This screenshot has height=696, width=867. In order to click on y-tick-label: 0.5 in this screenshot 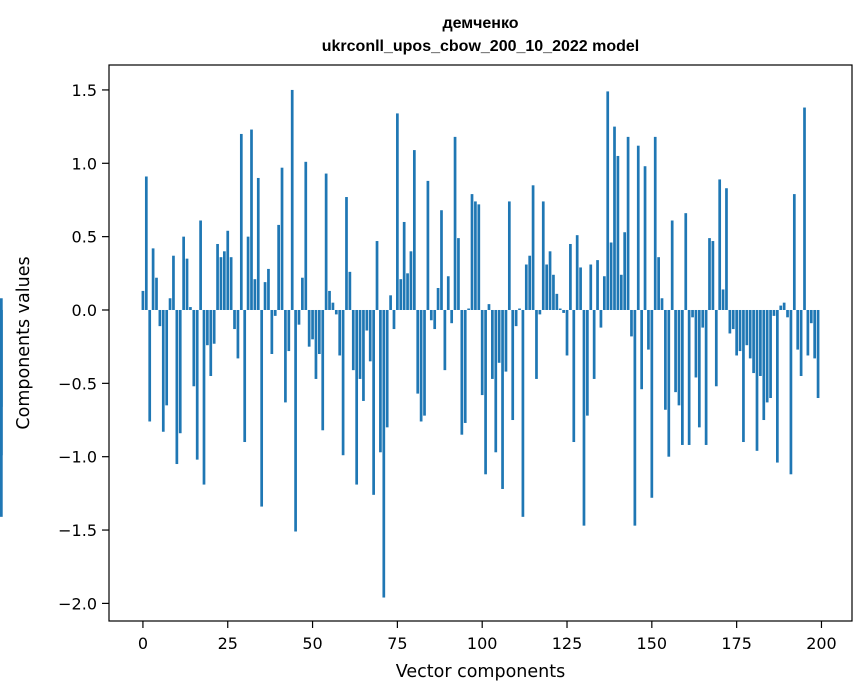, I will do `click(84, 237)`.